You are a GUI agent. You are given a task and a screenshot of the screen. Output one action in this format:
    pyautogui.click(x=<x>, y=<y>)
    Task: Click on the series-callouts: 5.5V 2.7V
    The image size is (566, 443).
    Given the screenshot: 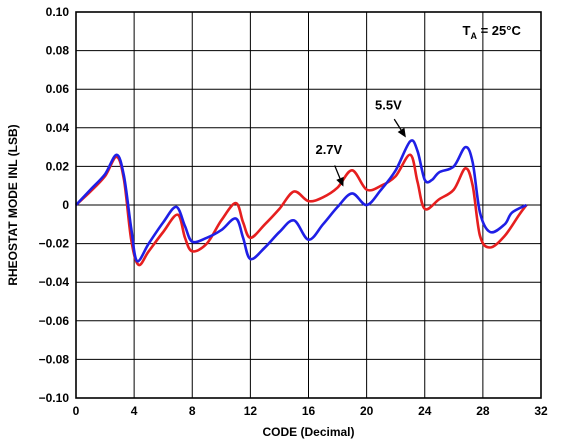 What is the action you would take?
    pyautogui.click(x=360, y=142)
    